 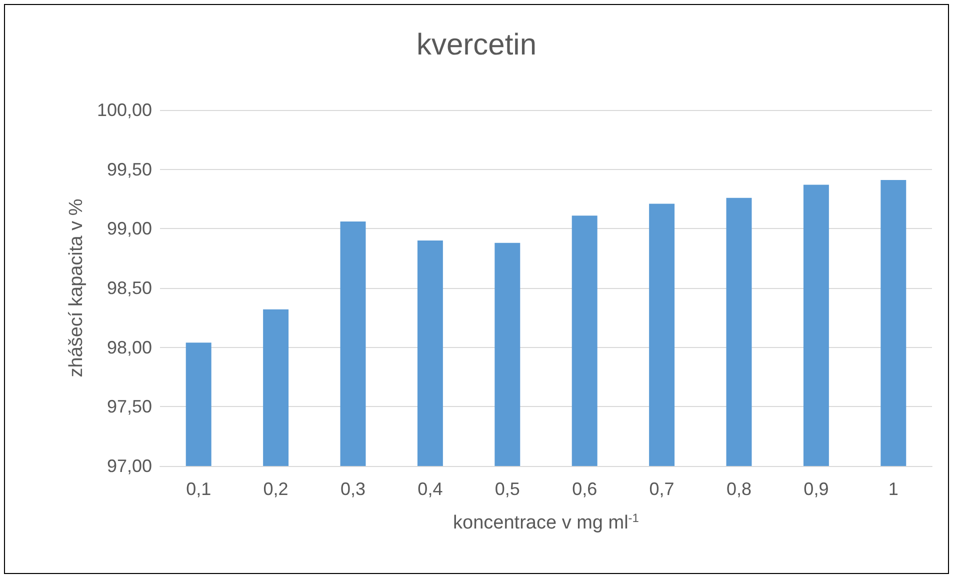 What do you see at coordinates (77, 288) in the screenshot?
I see `y-axis-title: zhášecí kapacita v %` at bounding box center [77, 288].